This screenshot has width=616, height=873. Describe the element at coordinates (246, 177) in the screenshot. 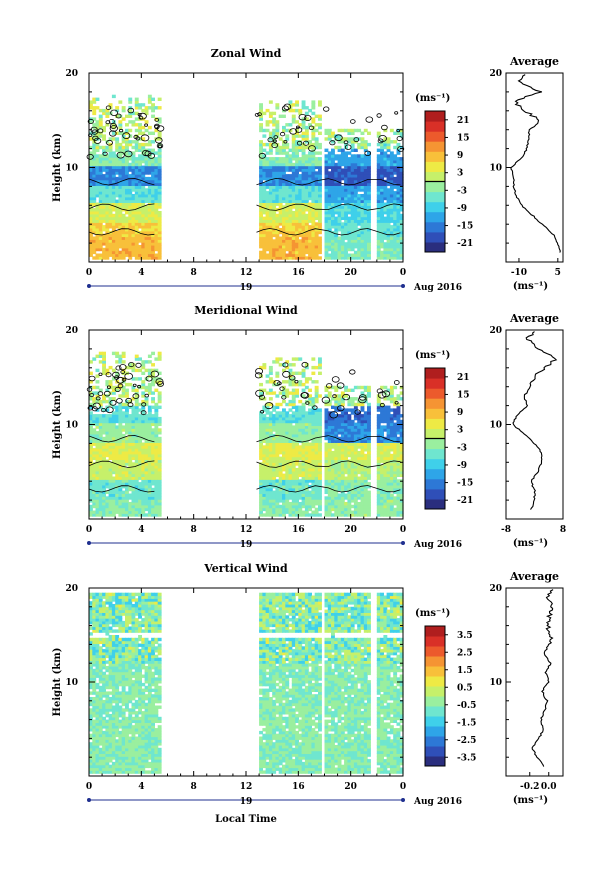

I see `heatmap-cells` at that location.